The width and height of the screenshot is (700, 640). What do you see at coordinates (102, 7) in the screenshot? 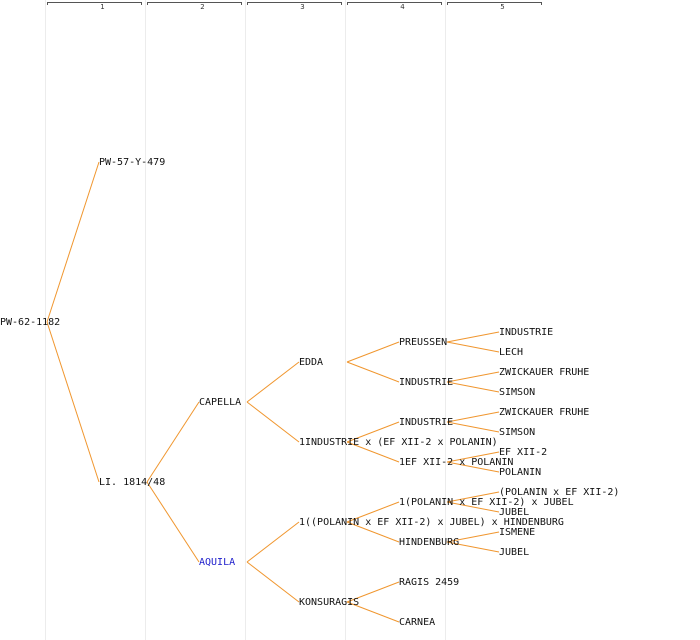
I see `generation-label-1: 1` at bounding box center [102, 7].